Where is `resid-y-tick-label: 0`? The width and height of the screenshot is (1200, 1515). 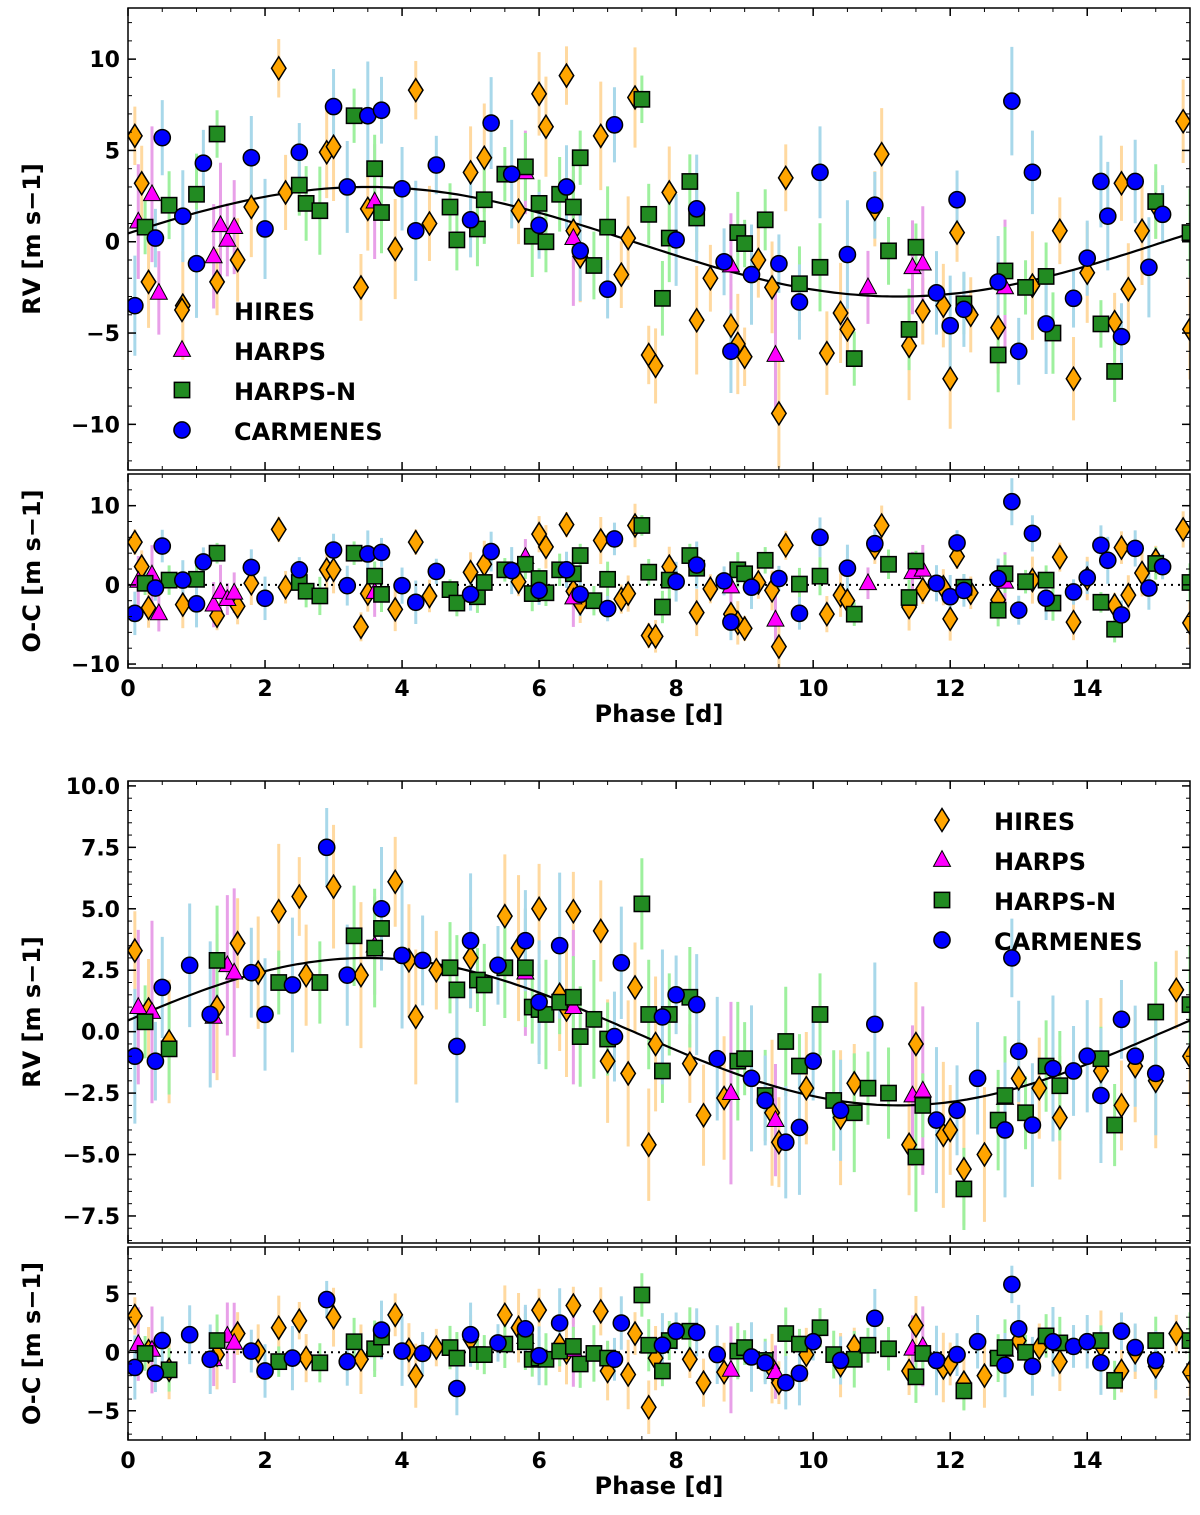 resid-y-tick-label: 0 is located at coordinates (112, 586).